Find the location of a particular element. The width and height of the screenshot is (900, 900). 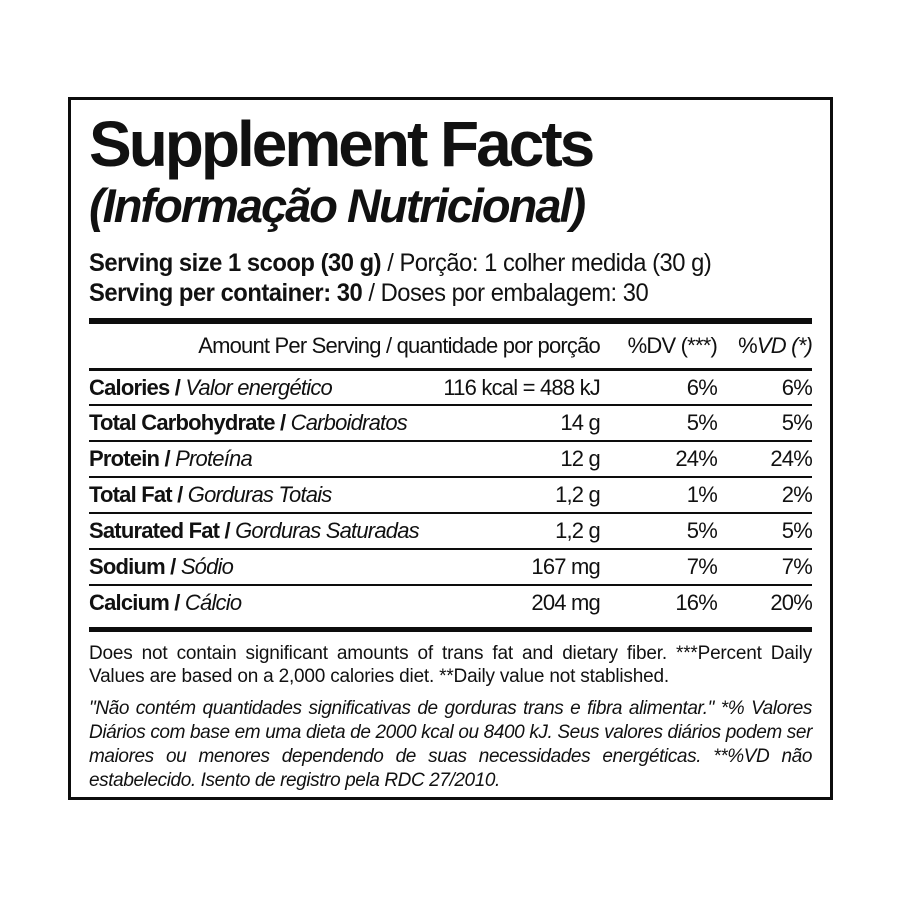

nutrient-amount: 204 mg is located at coordinates (565, 602).